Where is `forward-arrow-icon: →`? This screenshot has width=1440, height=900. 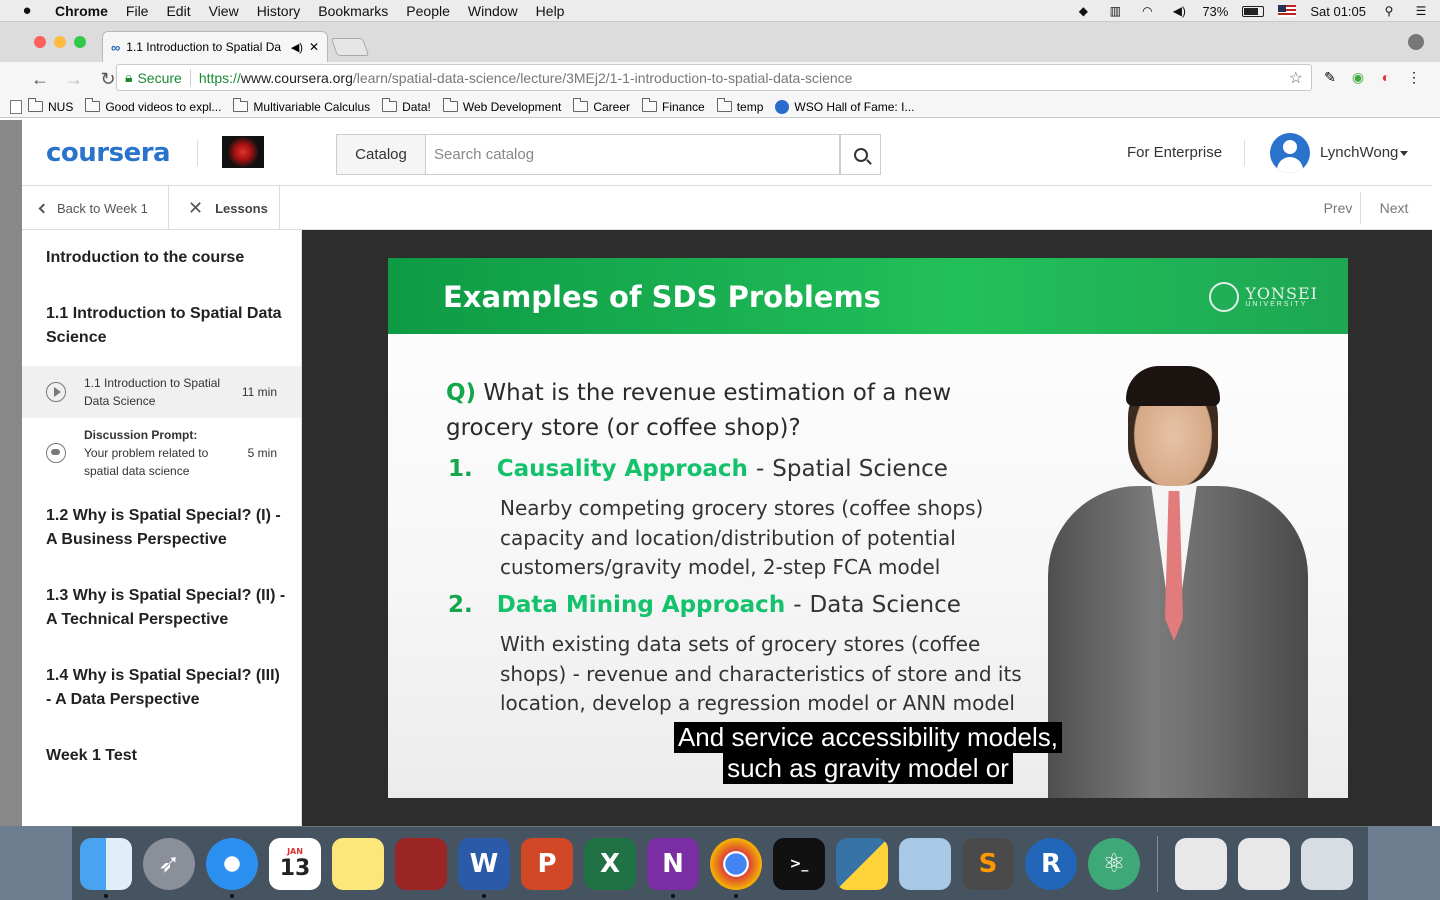
forward-arrow-icon: → is located at coordinates (74, 78).